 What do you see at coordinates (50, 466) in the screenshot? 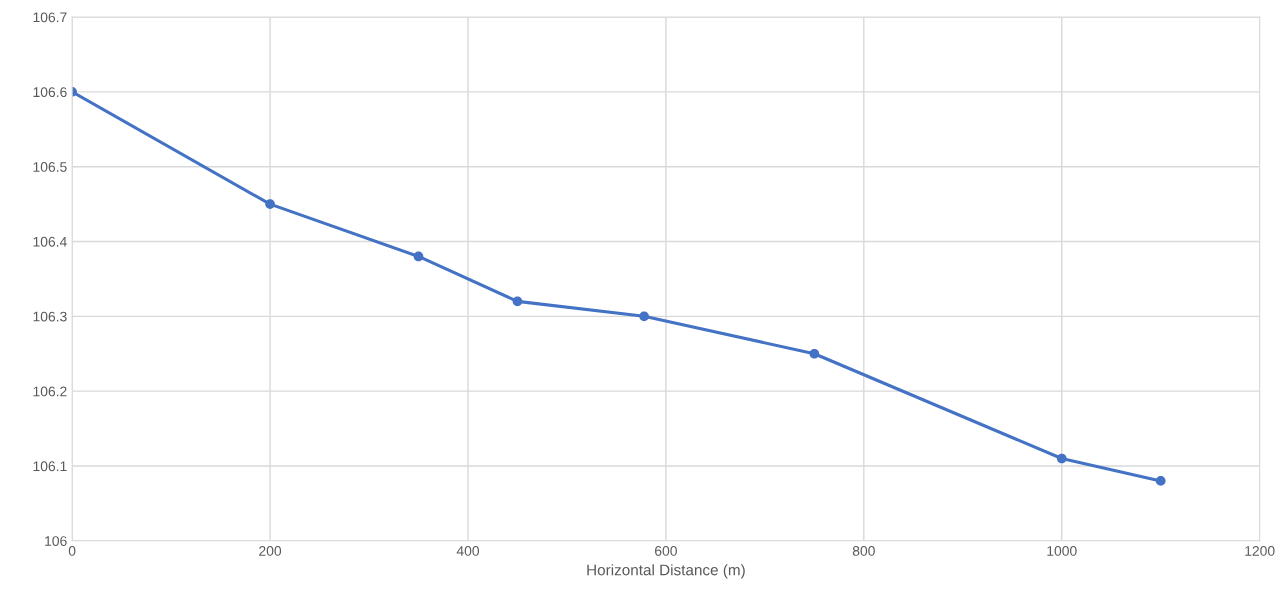
I see `y-tick-label: 106.1` at bounding box center [50, 466].